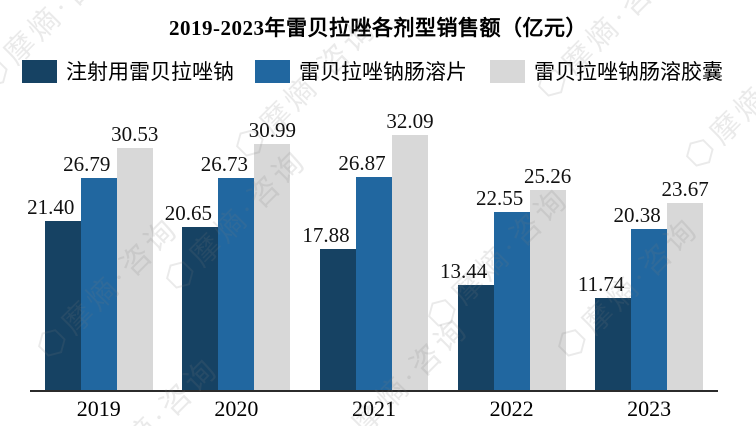 This screenshot has width=756, height=426. I want to click on bar-tablet-2022: 22.55, so click(503, 289).